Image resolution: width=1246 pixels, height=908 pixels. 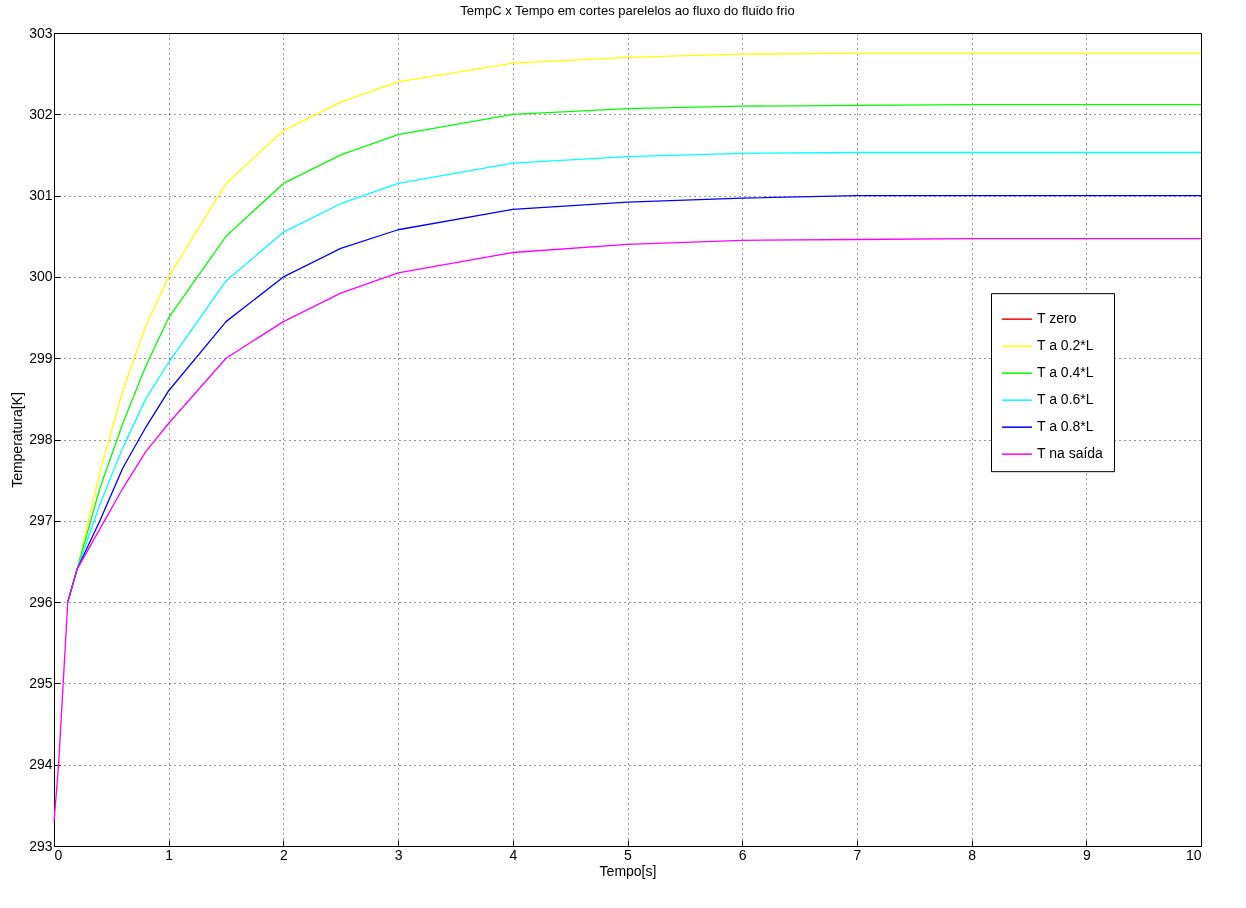 What do you see at coordinates (41, 195) in the screenshot?
I see `y-tick-label: 301` at bounding box center [41, 195].